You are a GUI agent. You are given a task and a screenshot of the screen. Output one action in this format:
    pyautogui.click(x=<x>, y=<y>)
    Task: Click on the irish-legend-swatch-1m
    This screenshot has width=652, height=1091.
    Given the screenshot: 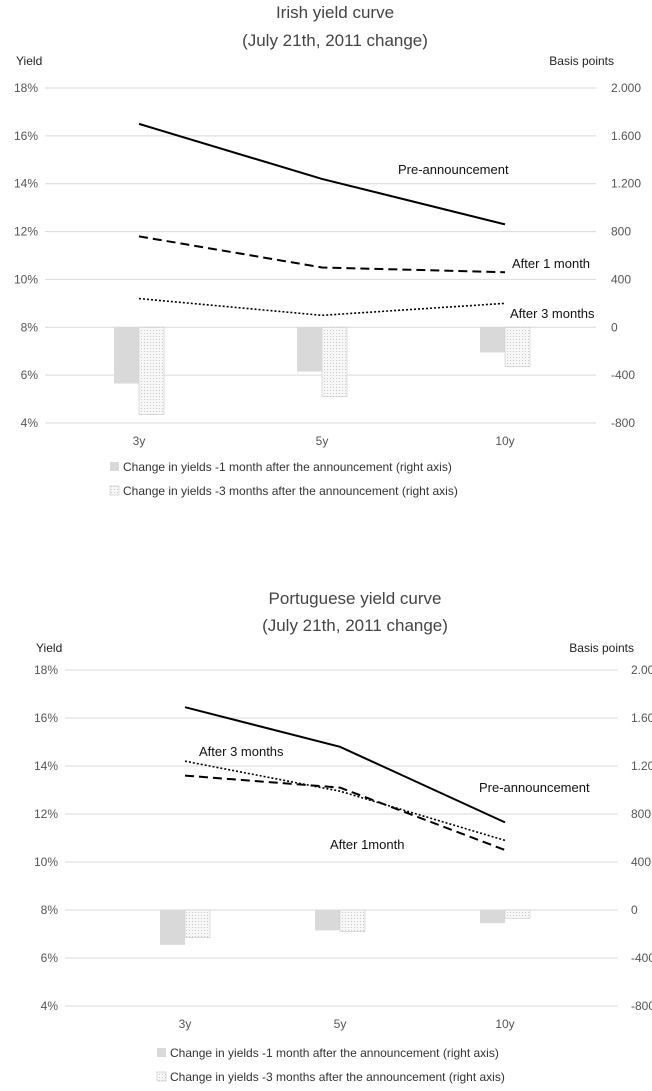 What is the action you would take?
    pyautogui.click(x=114, y=466)
    